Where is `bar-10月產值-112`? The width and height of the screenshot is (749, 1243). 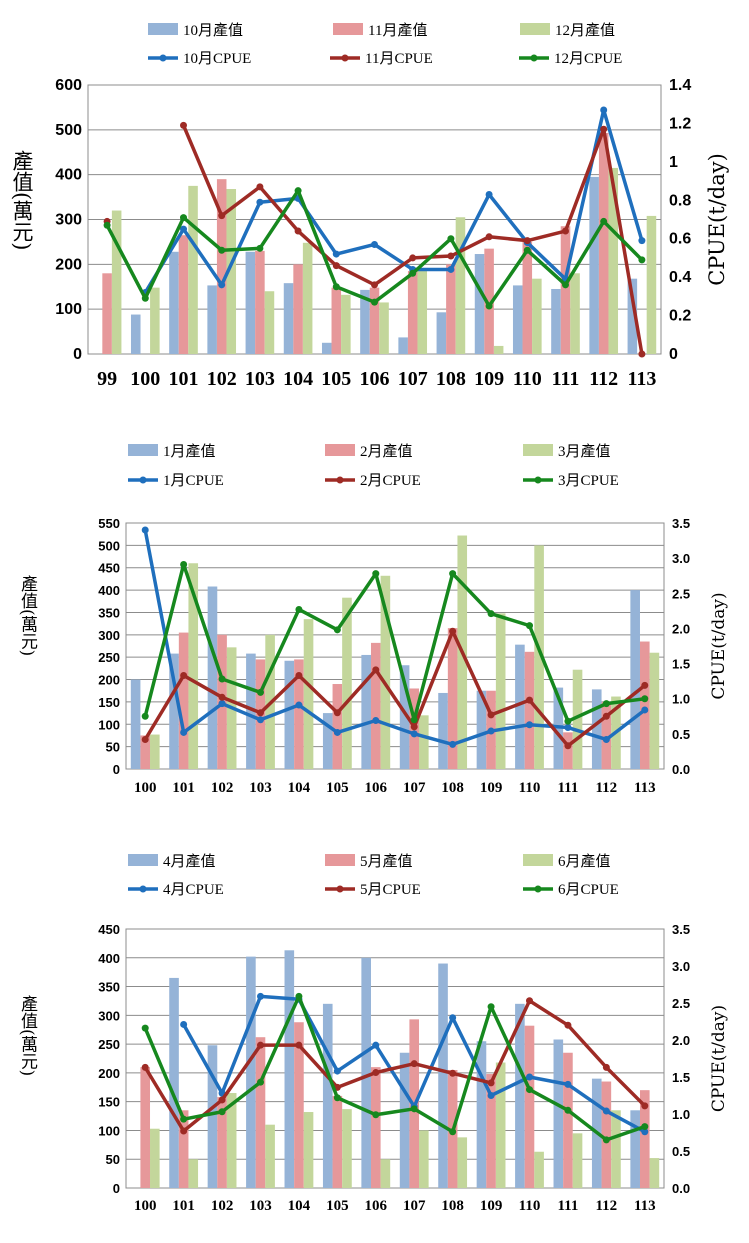 bar-10月產值-112 is located at coordinates (594, 265).